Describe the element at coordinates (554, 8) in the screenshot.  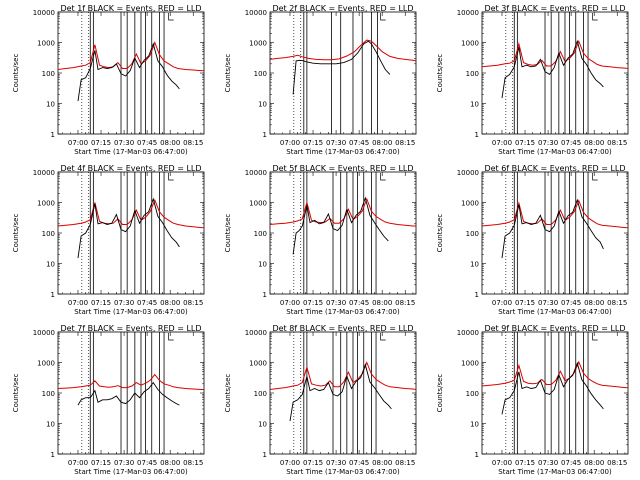
I see `panel-title: Det 3f BLACK = Events, RED = LLD` at that location.